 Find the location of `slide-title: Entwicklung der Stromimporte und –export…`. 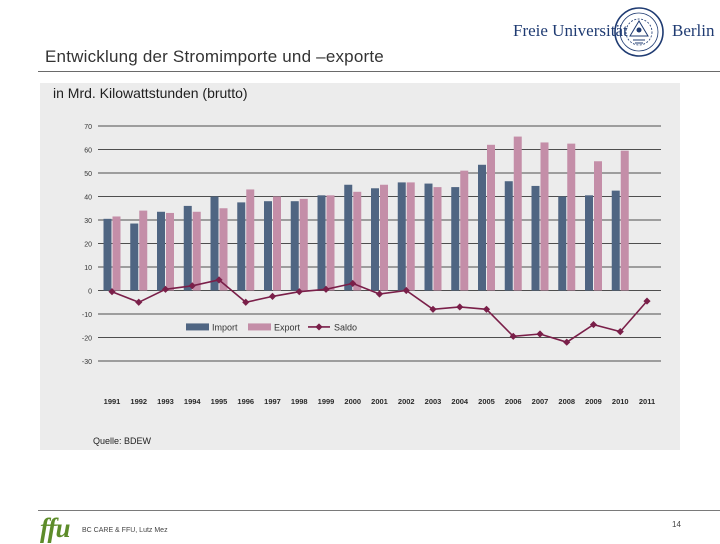

slide-title: Entwicklung der Stromimporte und –export… is located at coordinates (214, 56).